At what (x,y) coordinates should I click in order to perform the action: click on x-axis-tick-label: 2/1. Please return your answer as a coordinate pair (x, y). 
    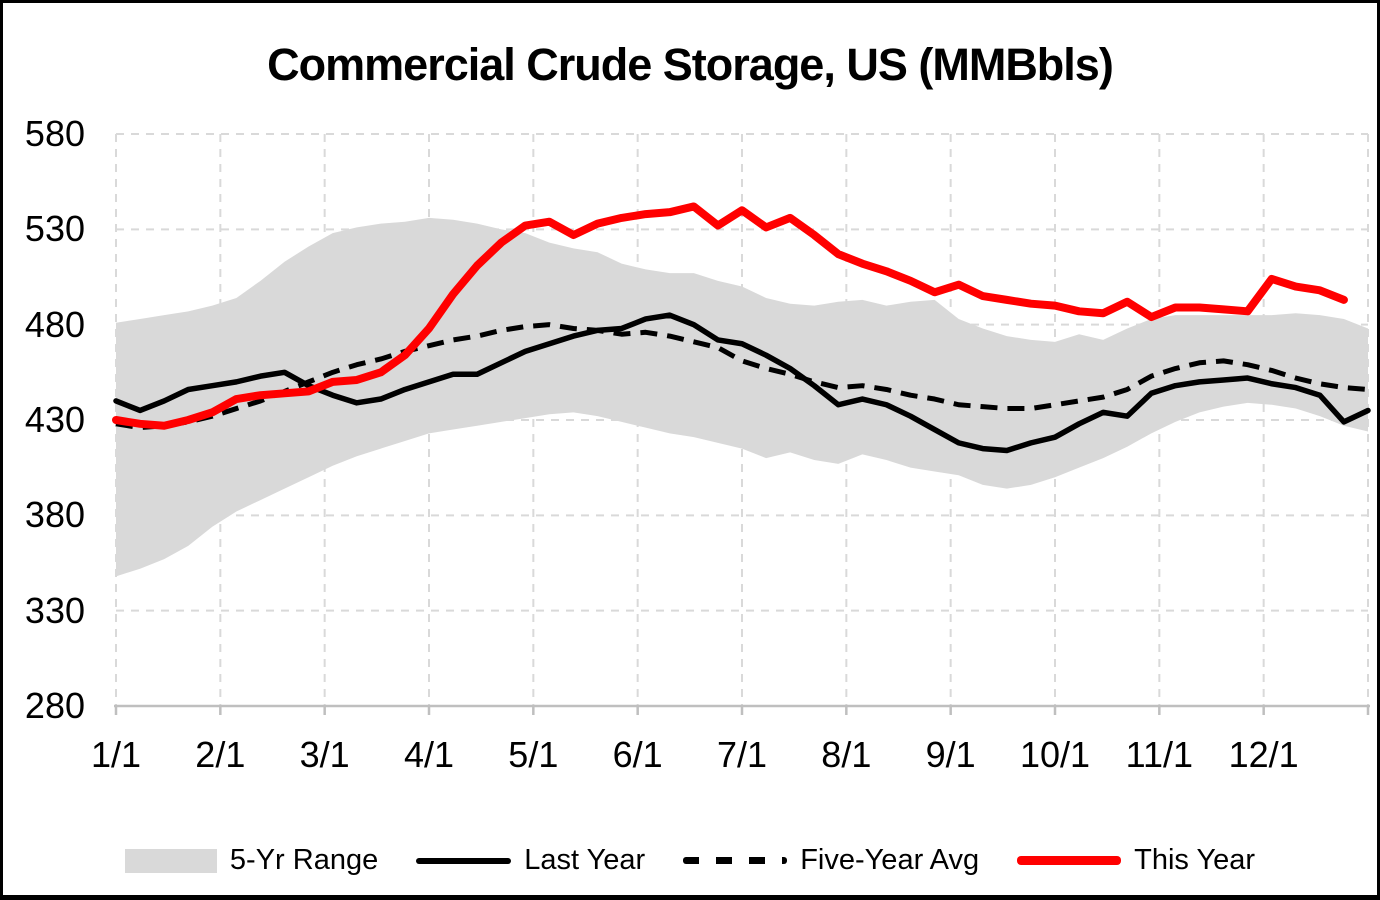
    Looking at the image, I should click on (220, 754).